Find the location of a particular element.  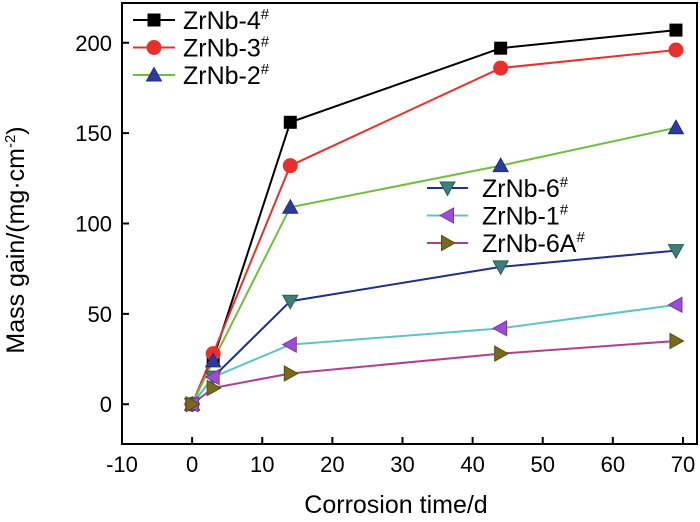

legend-label-name: ZrNb-3 is located at coordinates (222, 49).